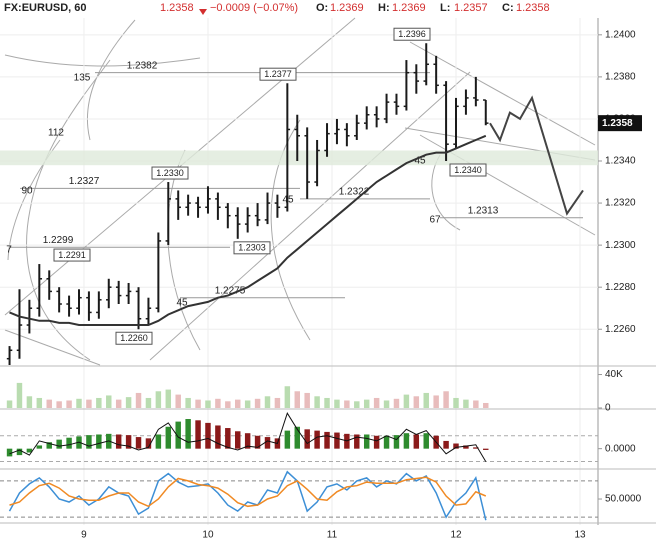 The height and width of the screenshot is (550, 656). What do you see at coordinates (620, 77) in the screenshot?
I see `y-tick-label: 1.2380` at bounding box center [620, 77].